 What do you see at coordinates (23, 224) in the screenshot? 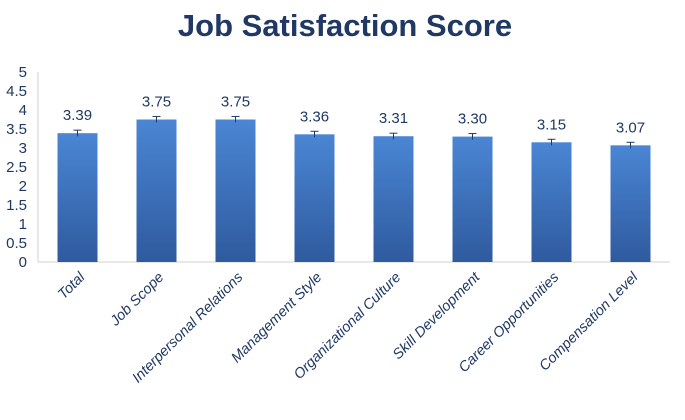
I see `y-tick-label: 1` at bounding box center [23, 224].